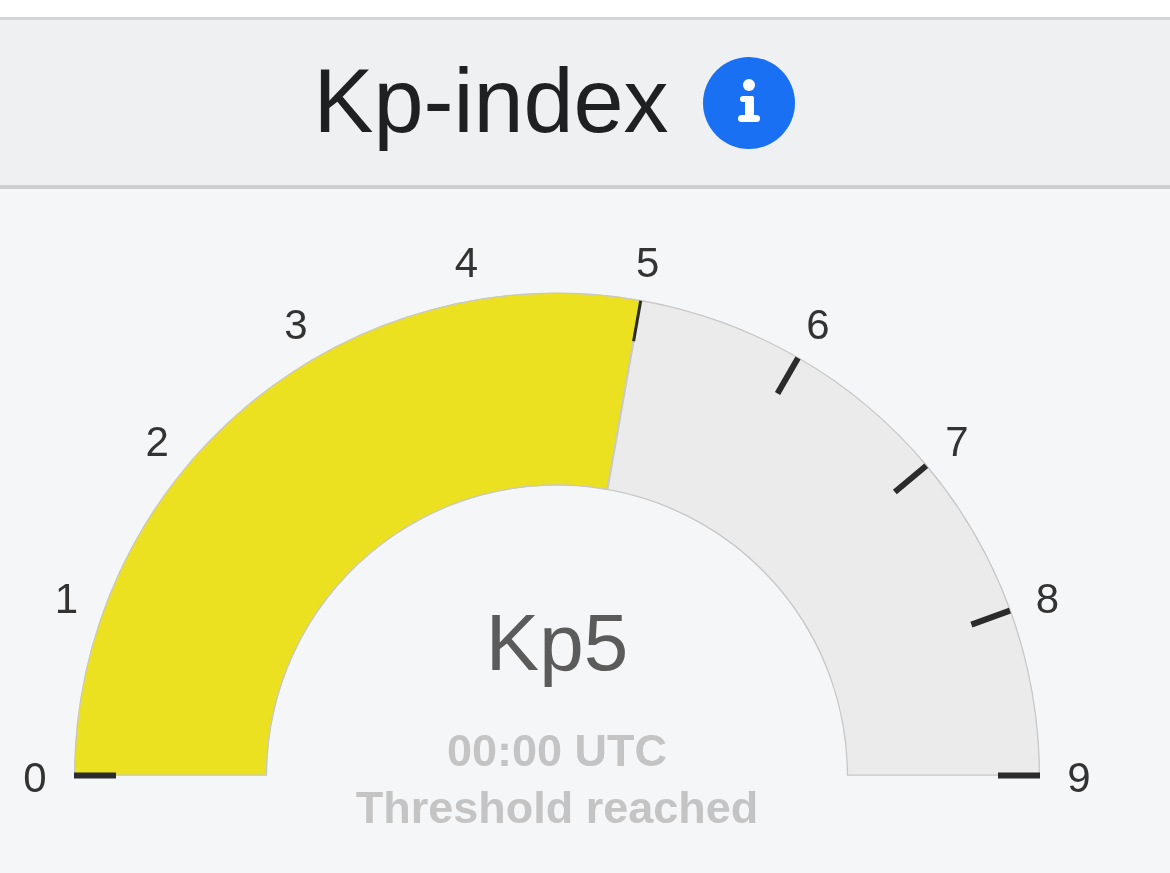 The image size is (1170, 873). What do you see at coordinates (157, 441) in the screenshot?
I see `text: 2` at bounding box center [157, 441].